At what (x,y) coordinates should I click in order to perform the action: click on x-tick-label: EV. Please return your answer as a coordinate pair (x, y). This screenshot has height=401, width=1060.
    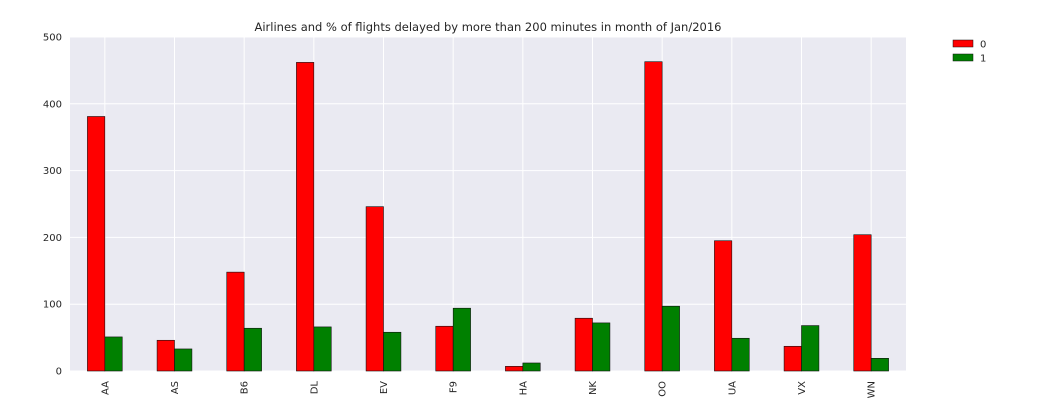
    Looking at the image, I should click on (384, 387).